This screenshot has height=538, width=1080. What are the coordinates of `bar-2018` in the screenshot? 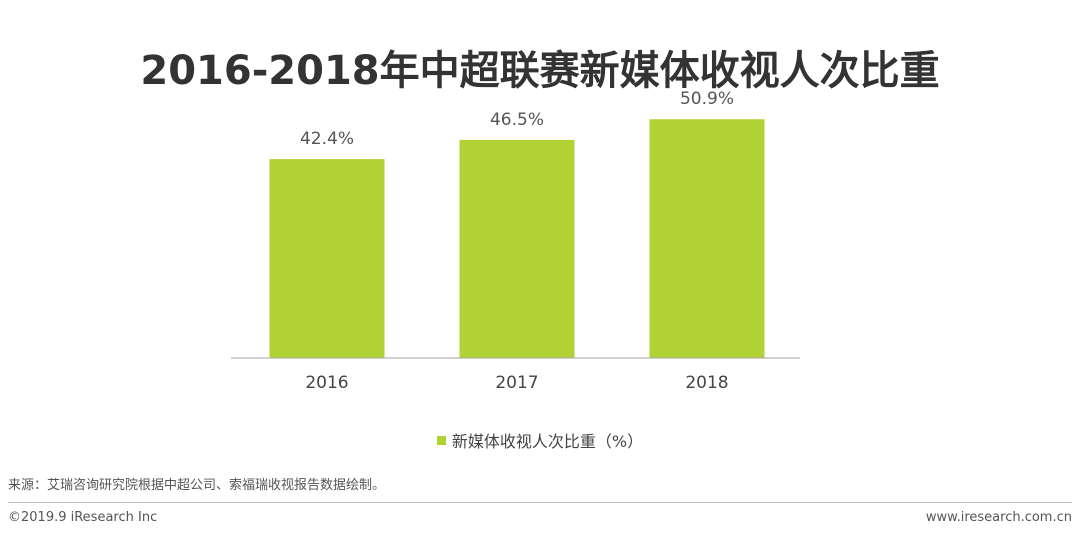 It's located at (707, 238).